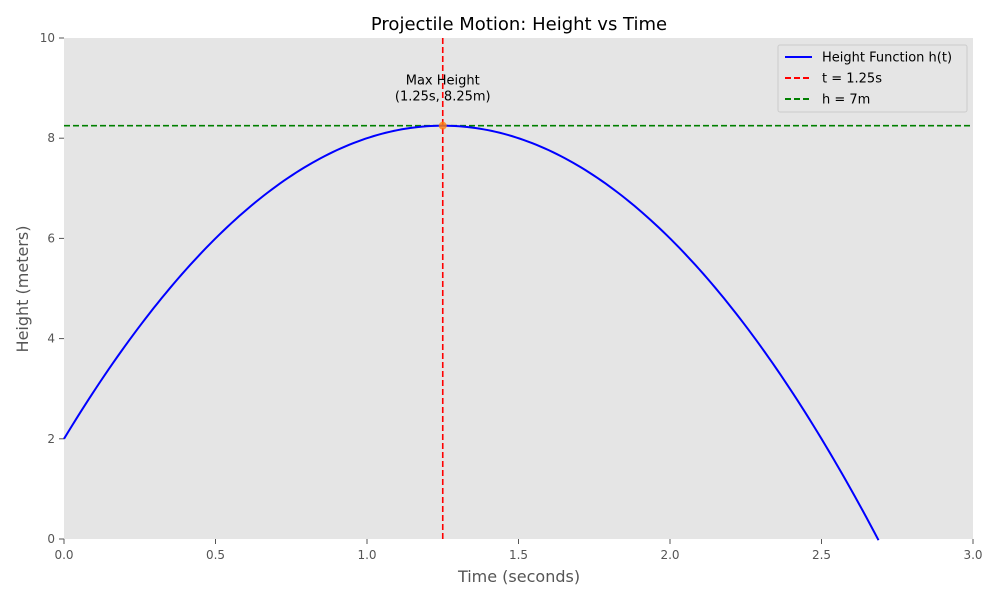 The image size is (1000, 604). I want to click on x-axis-label: Time (seconds), so click(518, 576).